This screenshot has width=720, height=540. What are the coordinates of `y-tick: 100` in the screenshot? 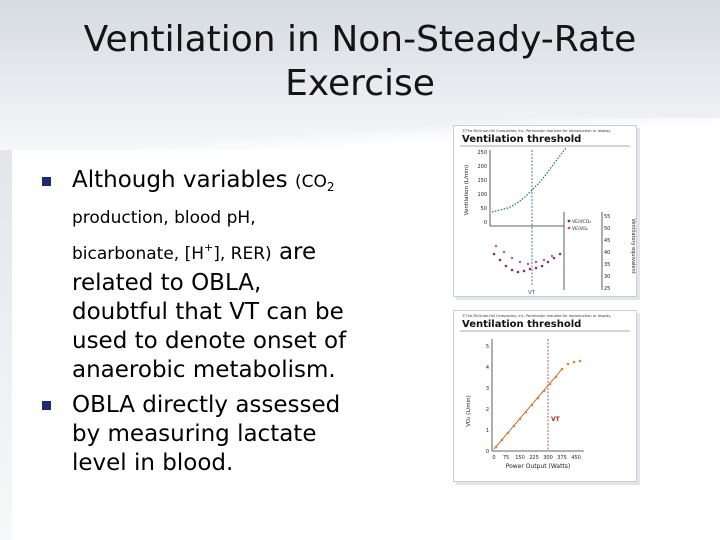 It's located at (482, 195).